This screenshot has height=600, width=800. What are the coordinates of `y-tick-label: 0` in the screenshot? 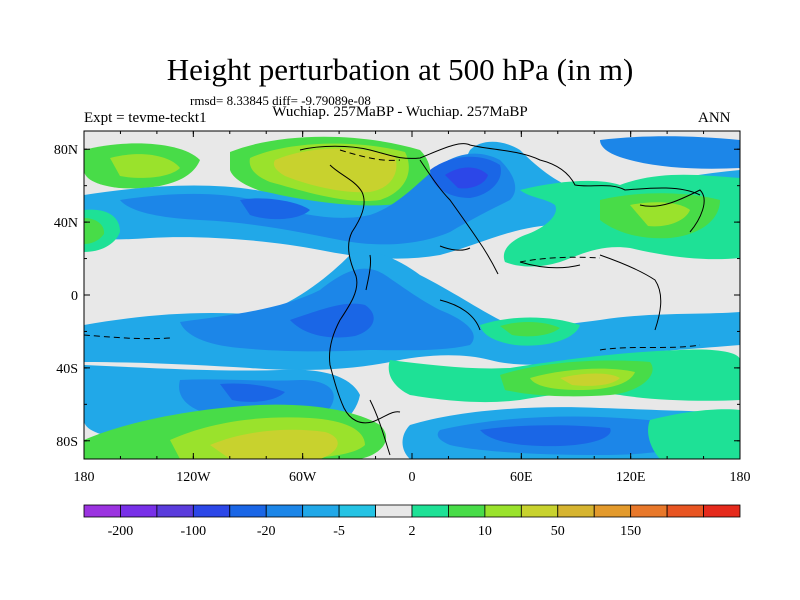 It's located at (74, 296).